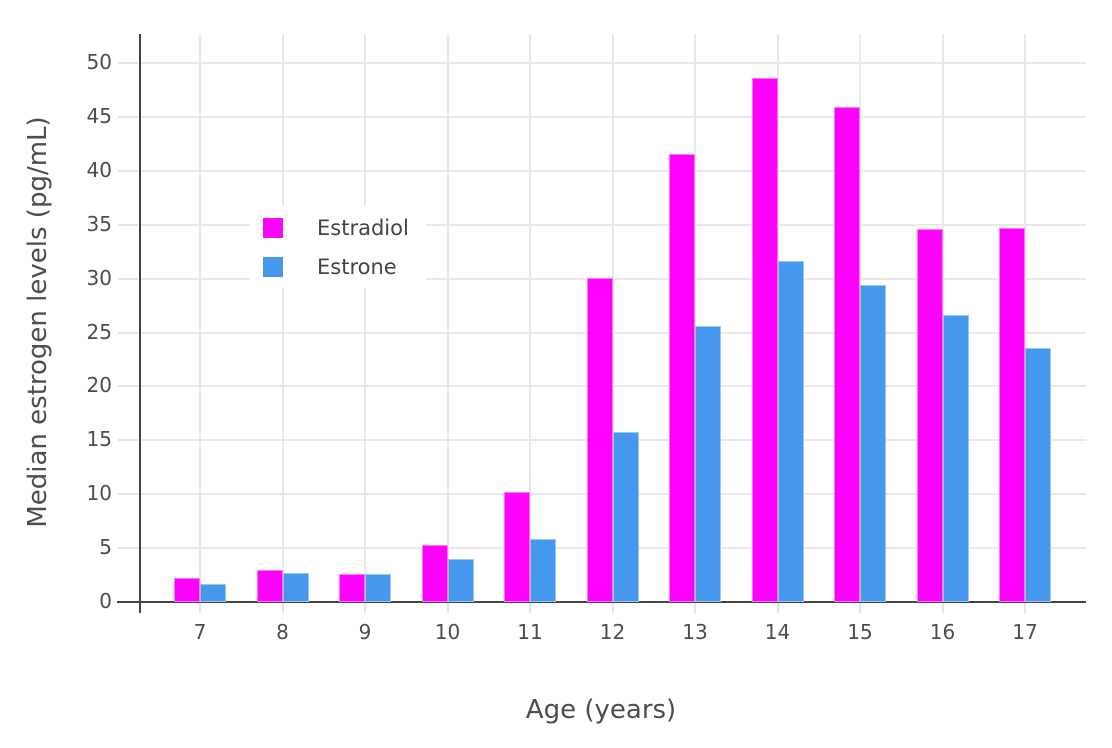 This screenshot has width=1112, height=748. What do you see at coordinates (200, 632) in the screenshot?
I see `x-tick-label: 7` at bounding box center [200, 632].